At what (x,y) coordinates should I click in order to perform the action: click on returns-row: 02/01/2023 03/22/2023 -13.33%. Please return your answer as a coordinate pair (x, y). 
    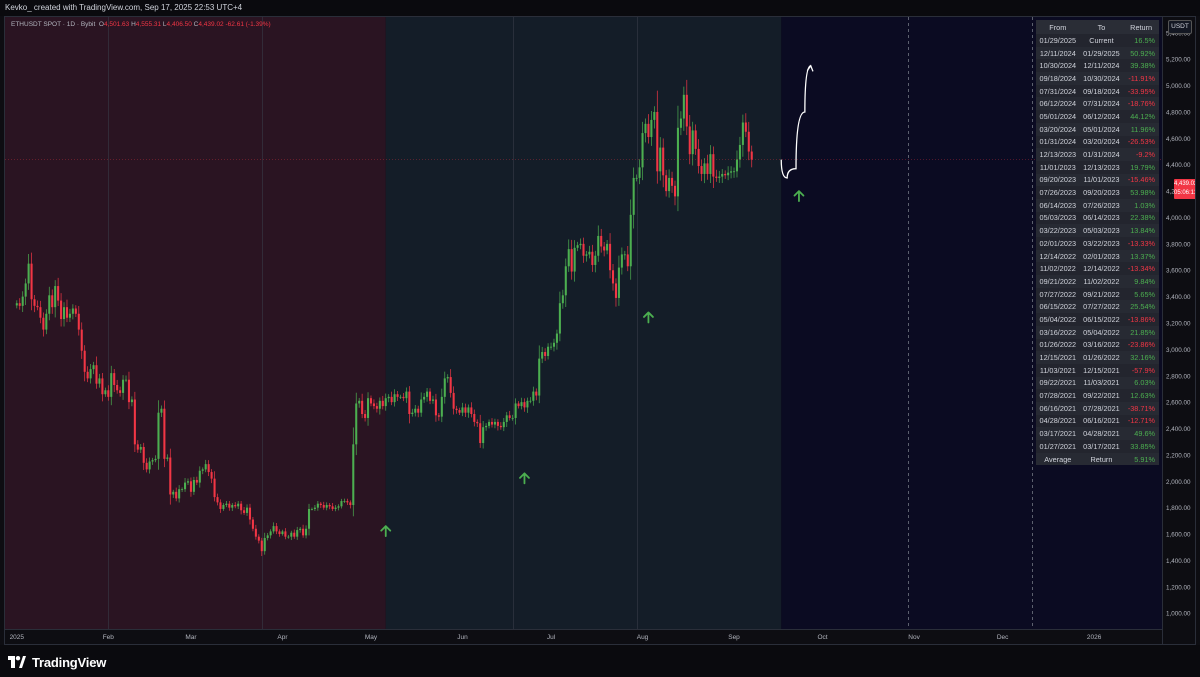
    Looking at the image, I should click on (1097, 243).